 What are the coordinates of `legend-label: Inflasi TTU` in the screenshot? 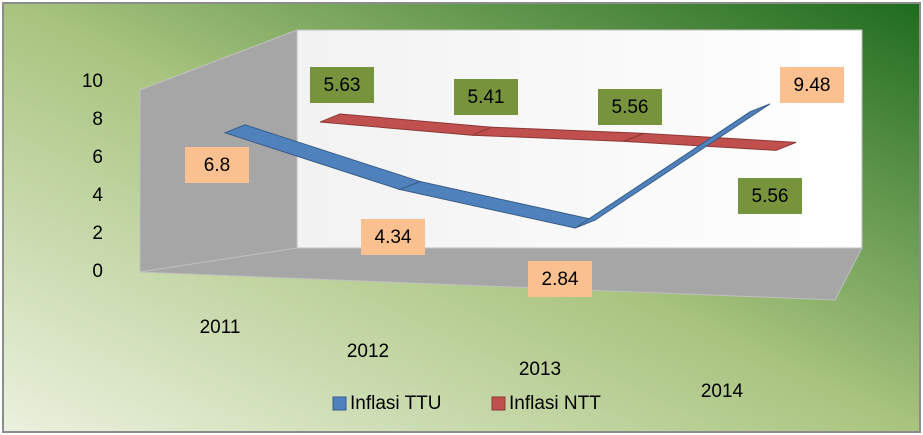 It's located at (396, 403).